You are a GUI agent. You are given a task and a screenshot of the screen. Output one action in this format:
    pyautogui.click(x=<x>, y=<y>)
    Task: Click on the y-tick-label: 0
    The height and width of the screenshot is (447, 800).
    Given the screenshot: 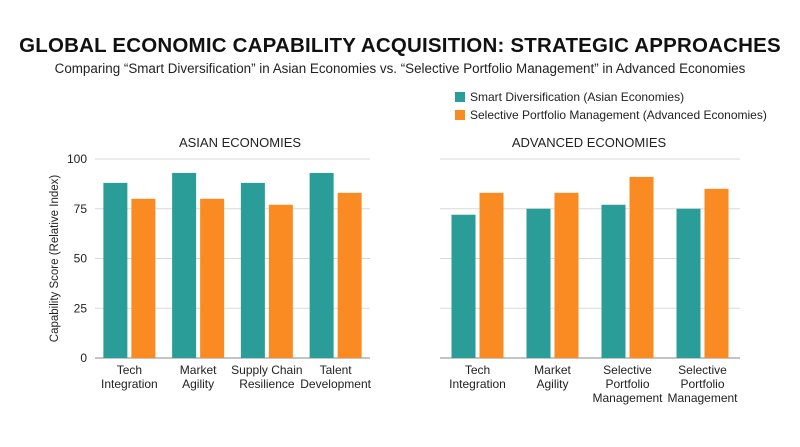 What is the action you would take?
    pyautogui.click(x=83, y=358)
    